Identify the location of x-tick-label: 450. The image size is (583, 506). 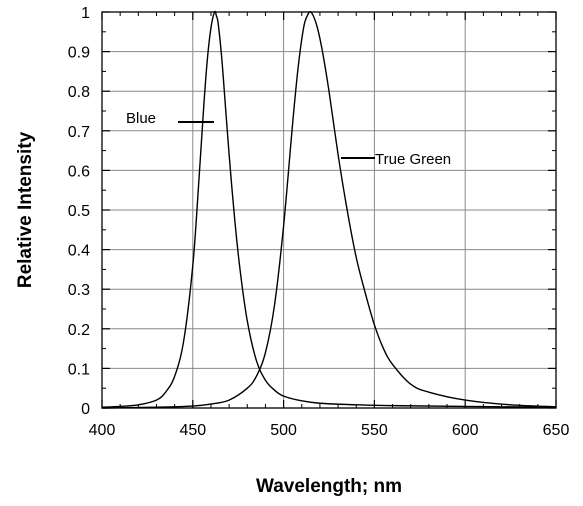
(192, 430).